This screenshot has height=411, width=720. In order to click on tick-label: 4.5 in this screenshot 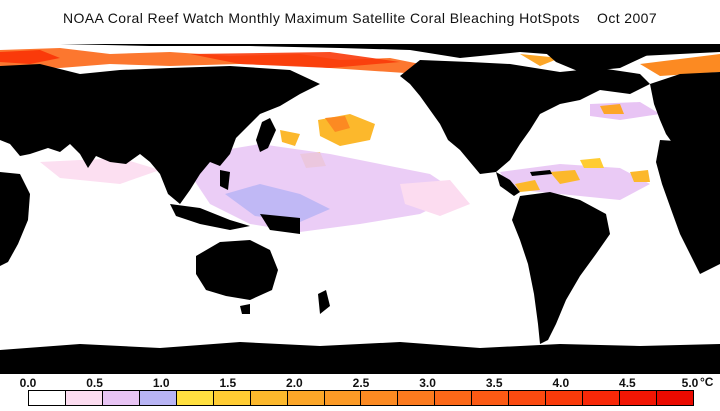, I will do `click(627, 383)`.